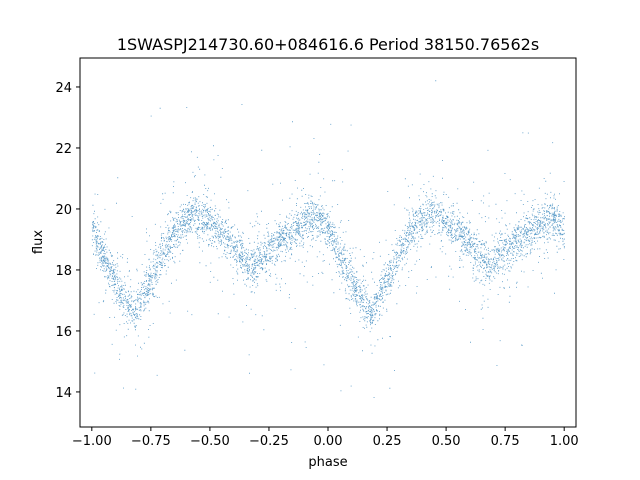  Describe the element at coordinates (387, 441) in the screenshot. I see `x-tick-label: 0.25` at that location.